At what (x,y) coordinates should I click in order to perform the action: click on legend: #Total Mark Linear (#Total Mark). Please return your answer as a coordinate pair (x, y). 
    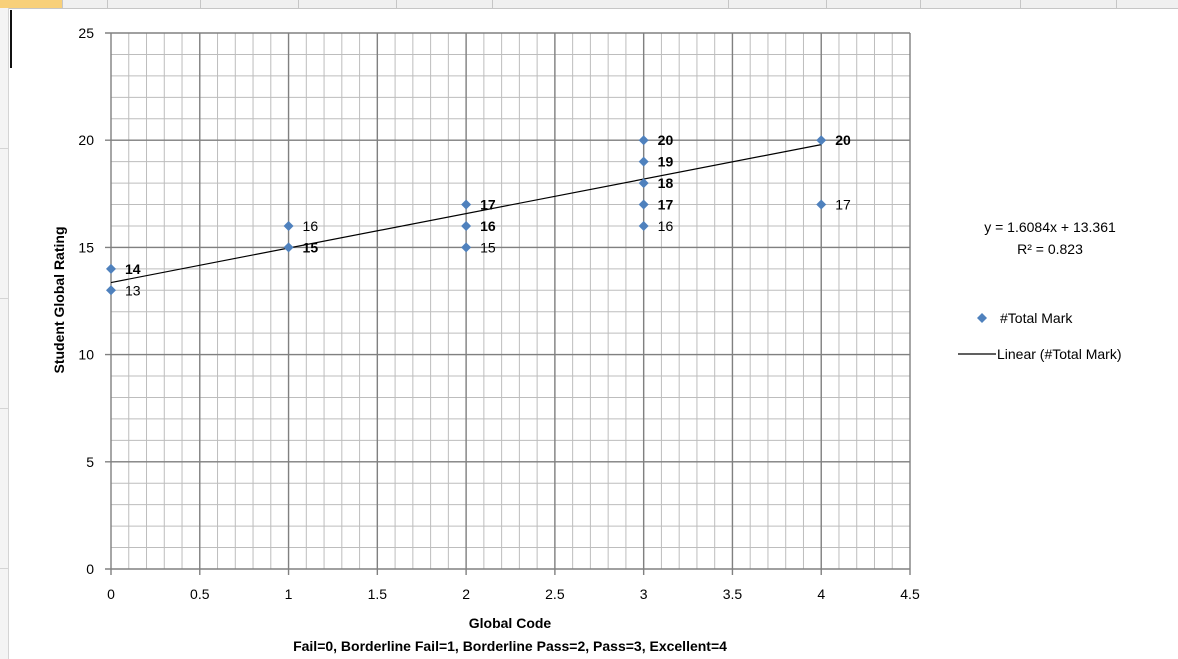
    Looking at the image, I should click on (1040, 336).